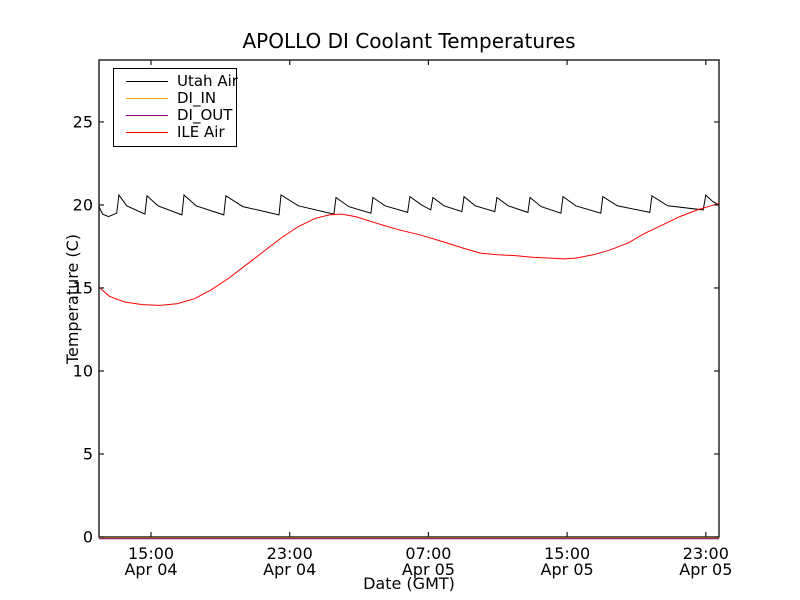 The width and height of the screenshot is (800, 600). I want to click on legend-label: ILE Air, so click(201, 132).